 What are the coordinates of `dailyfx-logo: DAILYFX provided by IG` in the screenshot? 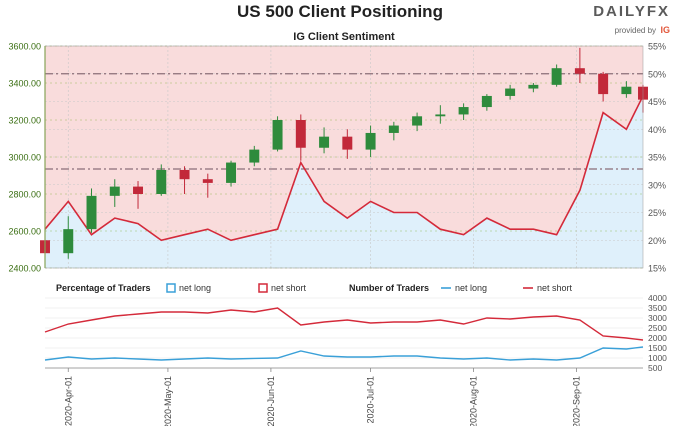 It's located at (631, 20).